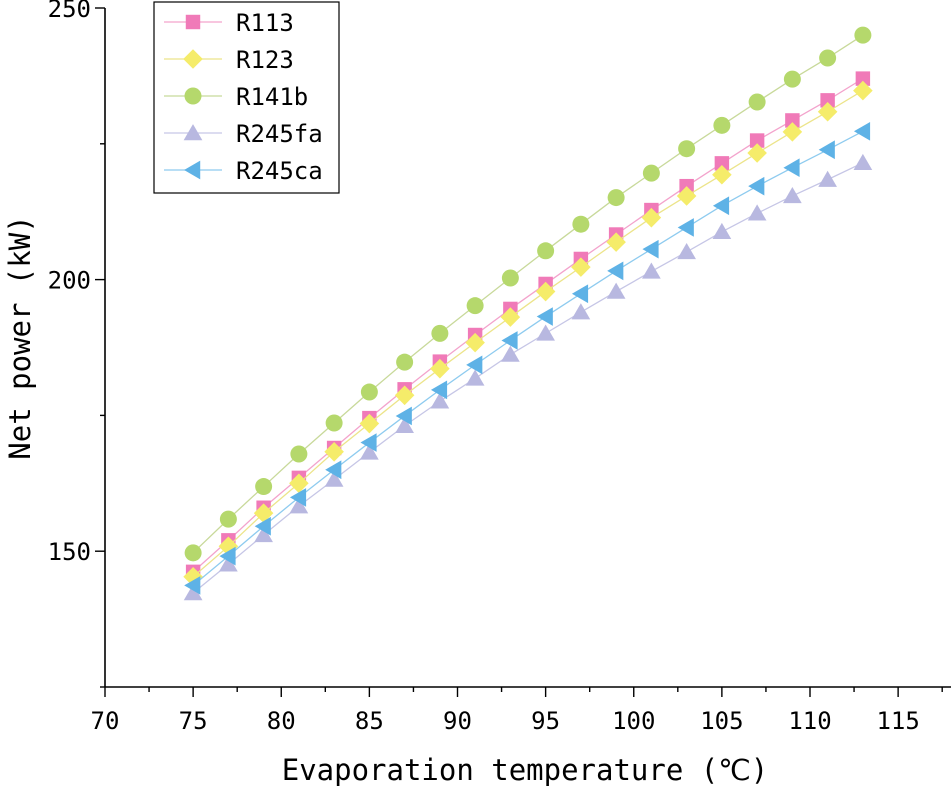 This screenshot has width=951, height=786. I want to click on legend-item: R245ca, so click(243, 171).